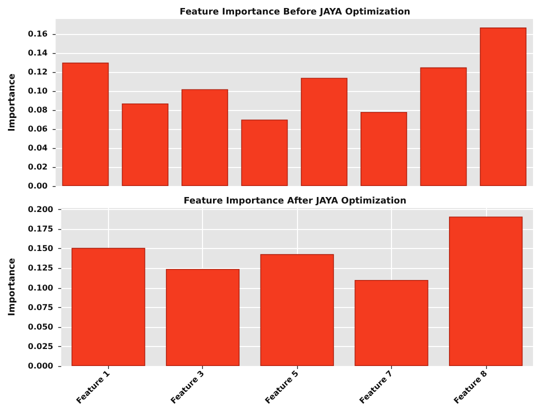 This screenshot has height=417, width=542. I want to click on y-tick-label: 0.150, so click(41, 249).